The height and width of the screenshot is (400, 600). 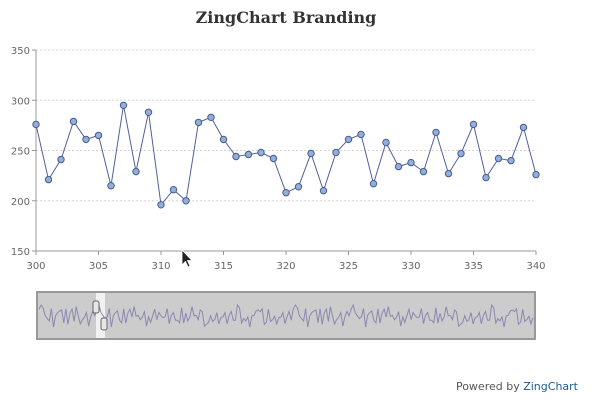 What do you see at coordinates (104, 324) in the screenshot?
I see `preview-right-handle` at bounding box center [104, 324].